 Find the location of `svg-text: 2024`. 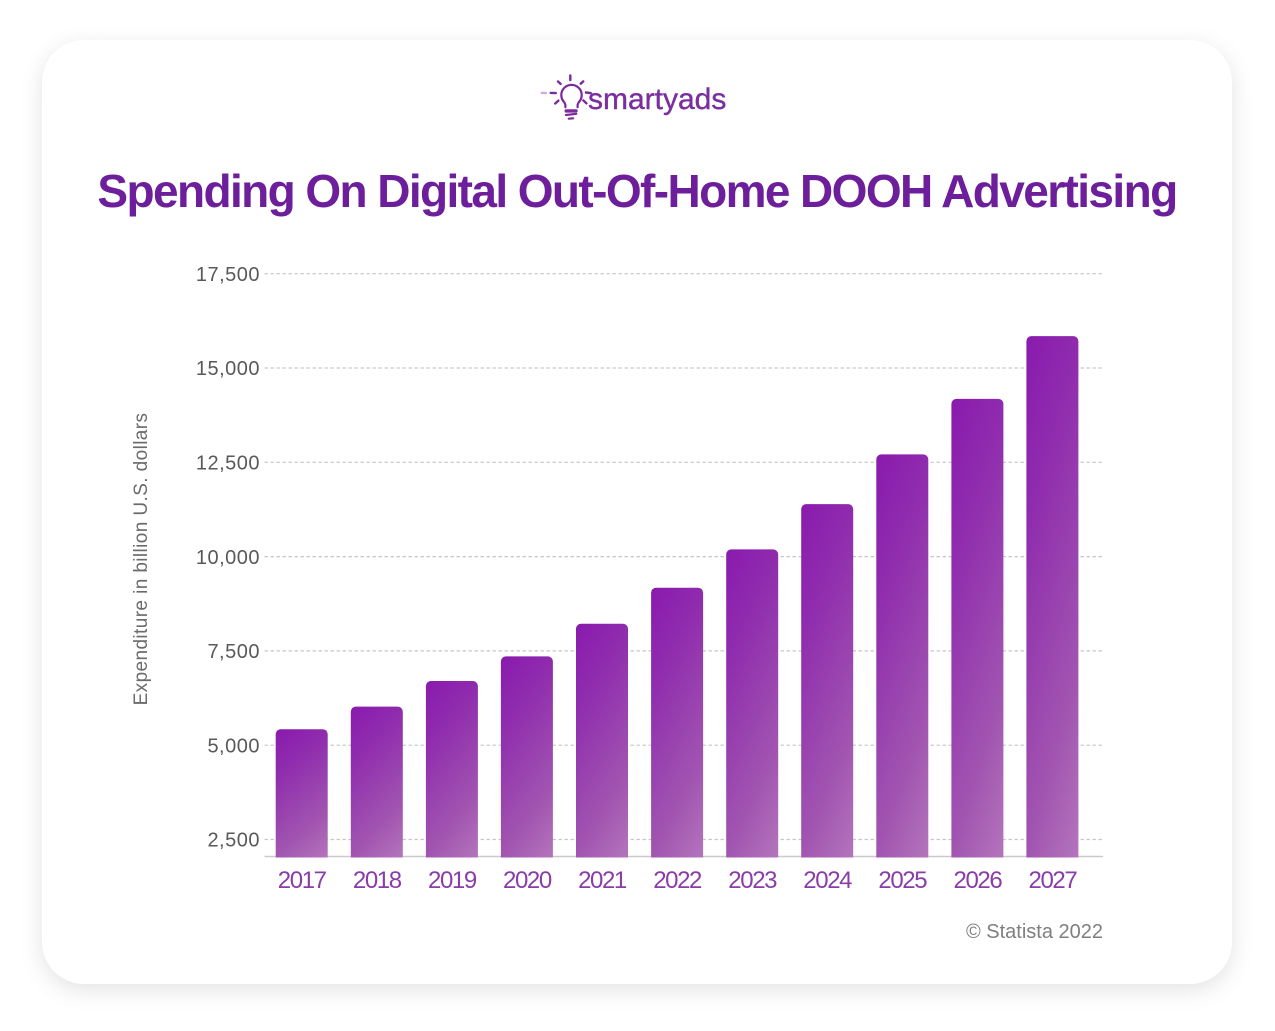

svg-text: 2024 is located at coordinates (827, 880).